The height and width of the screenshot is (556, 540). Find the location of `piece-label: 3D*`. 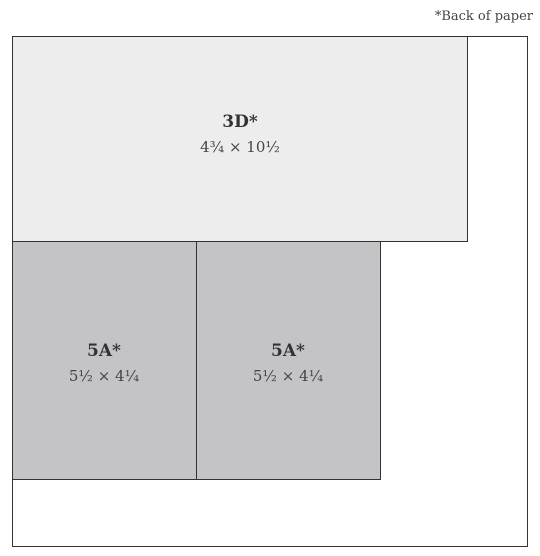

piece-label: 3D* is located at coordinates (240, 122).